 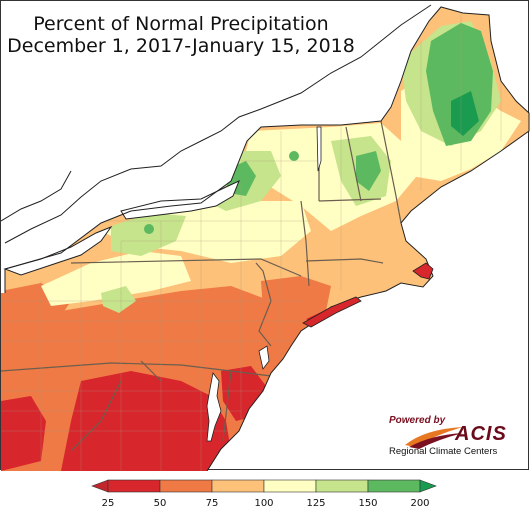 What do you see at coordinates (160, 503) in the screenshot?
I see `legend-tick-label: 50` at bounding box center [160, 503].